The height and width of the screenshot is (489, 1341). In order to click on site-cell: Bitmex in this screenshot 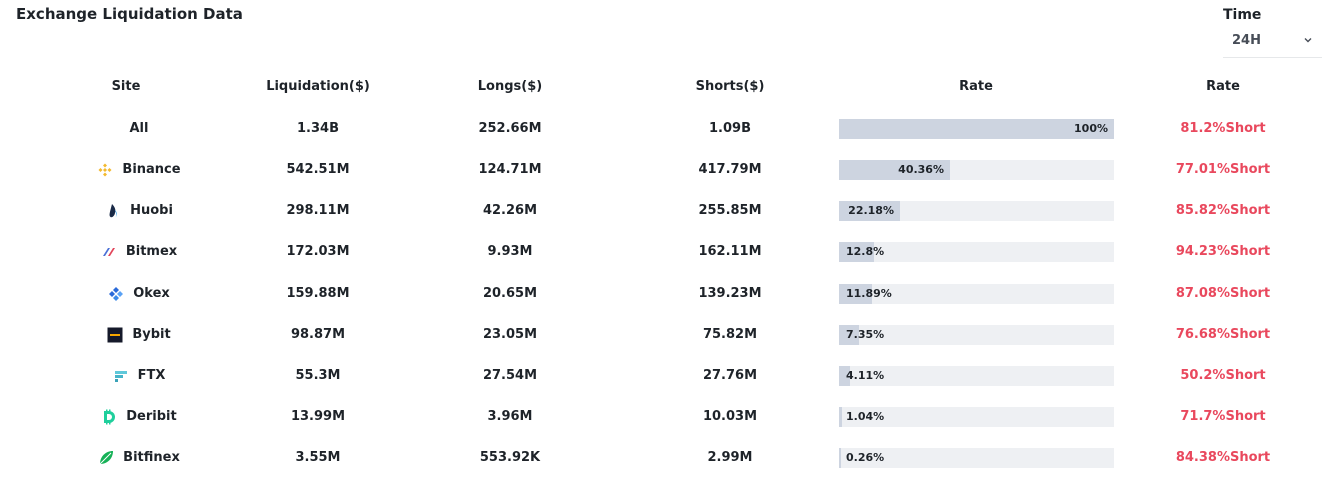, I will do `click(139, 252)`.